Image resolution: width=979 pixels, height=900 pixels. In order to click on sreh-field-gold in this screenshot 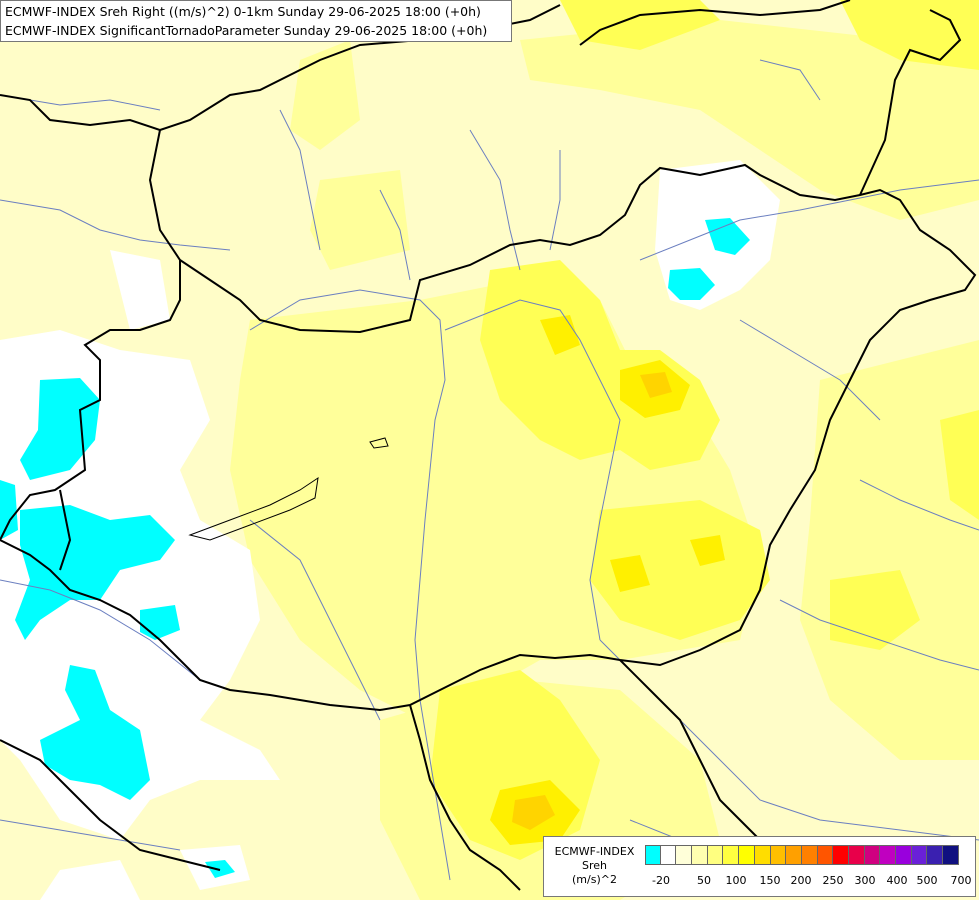, I will do `click(592, 601)`.